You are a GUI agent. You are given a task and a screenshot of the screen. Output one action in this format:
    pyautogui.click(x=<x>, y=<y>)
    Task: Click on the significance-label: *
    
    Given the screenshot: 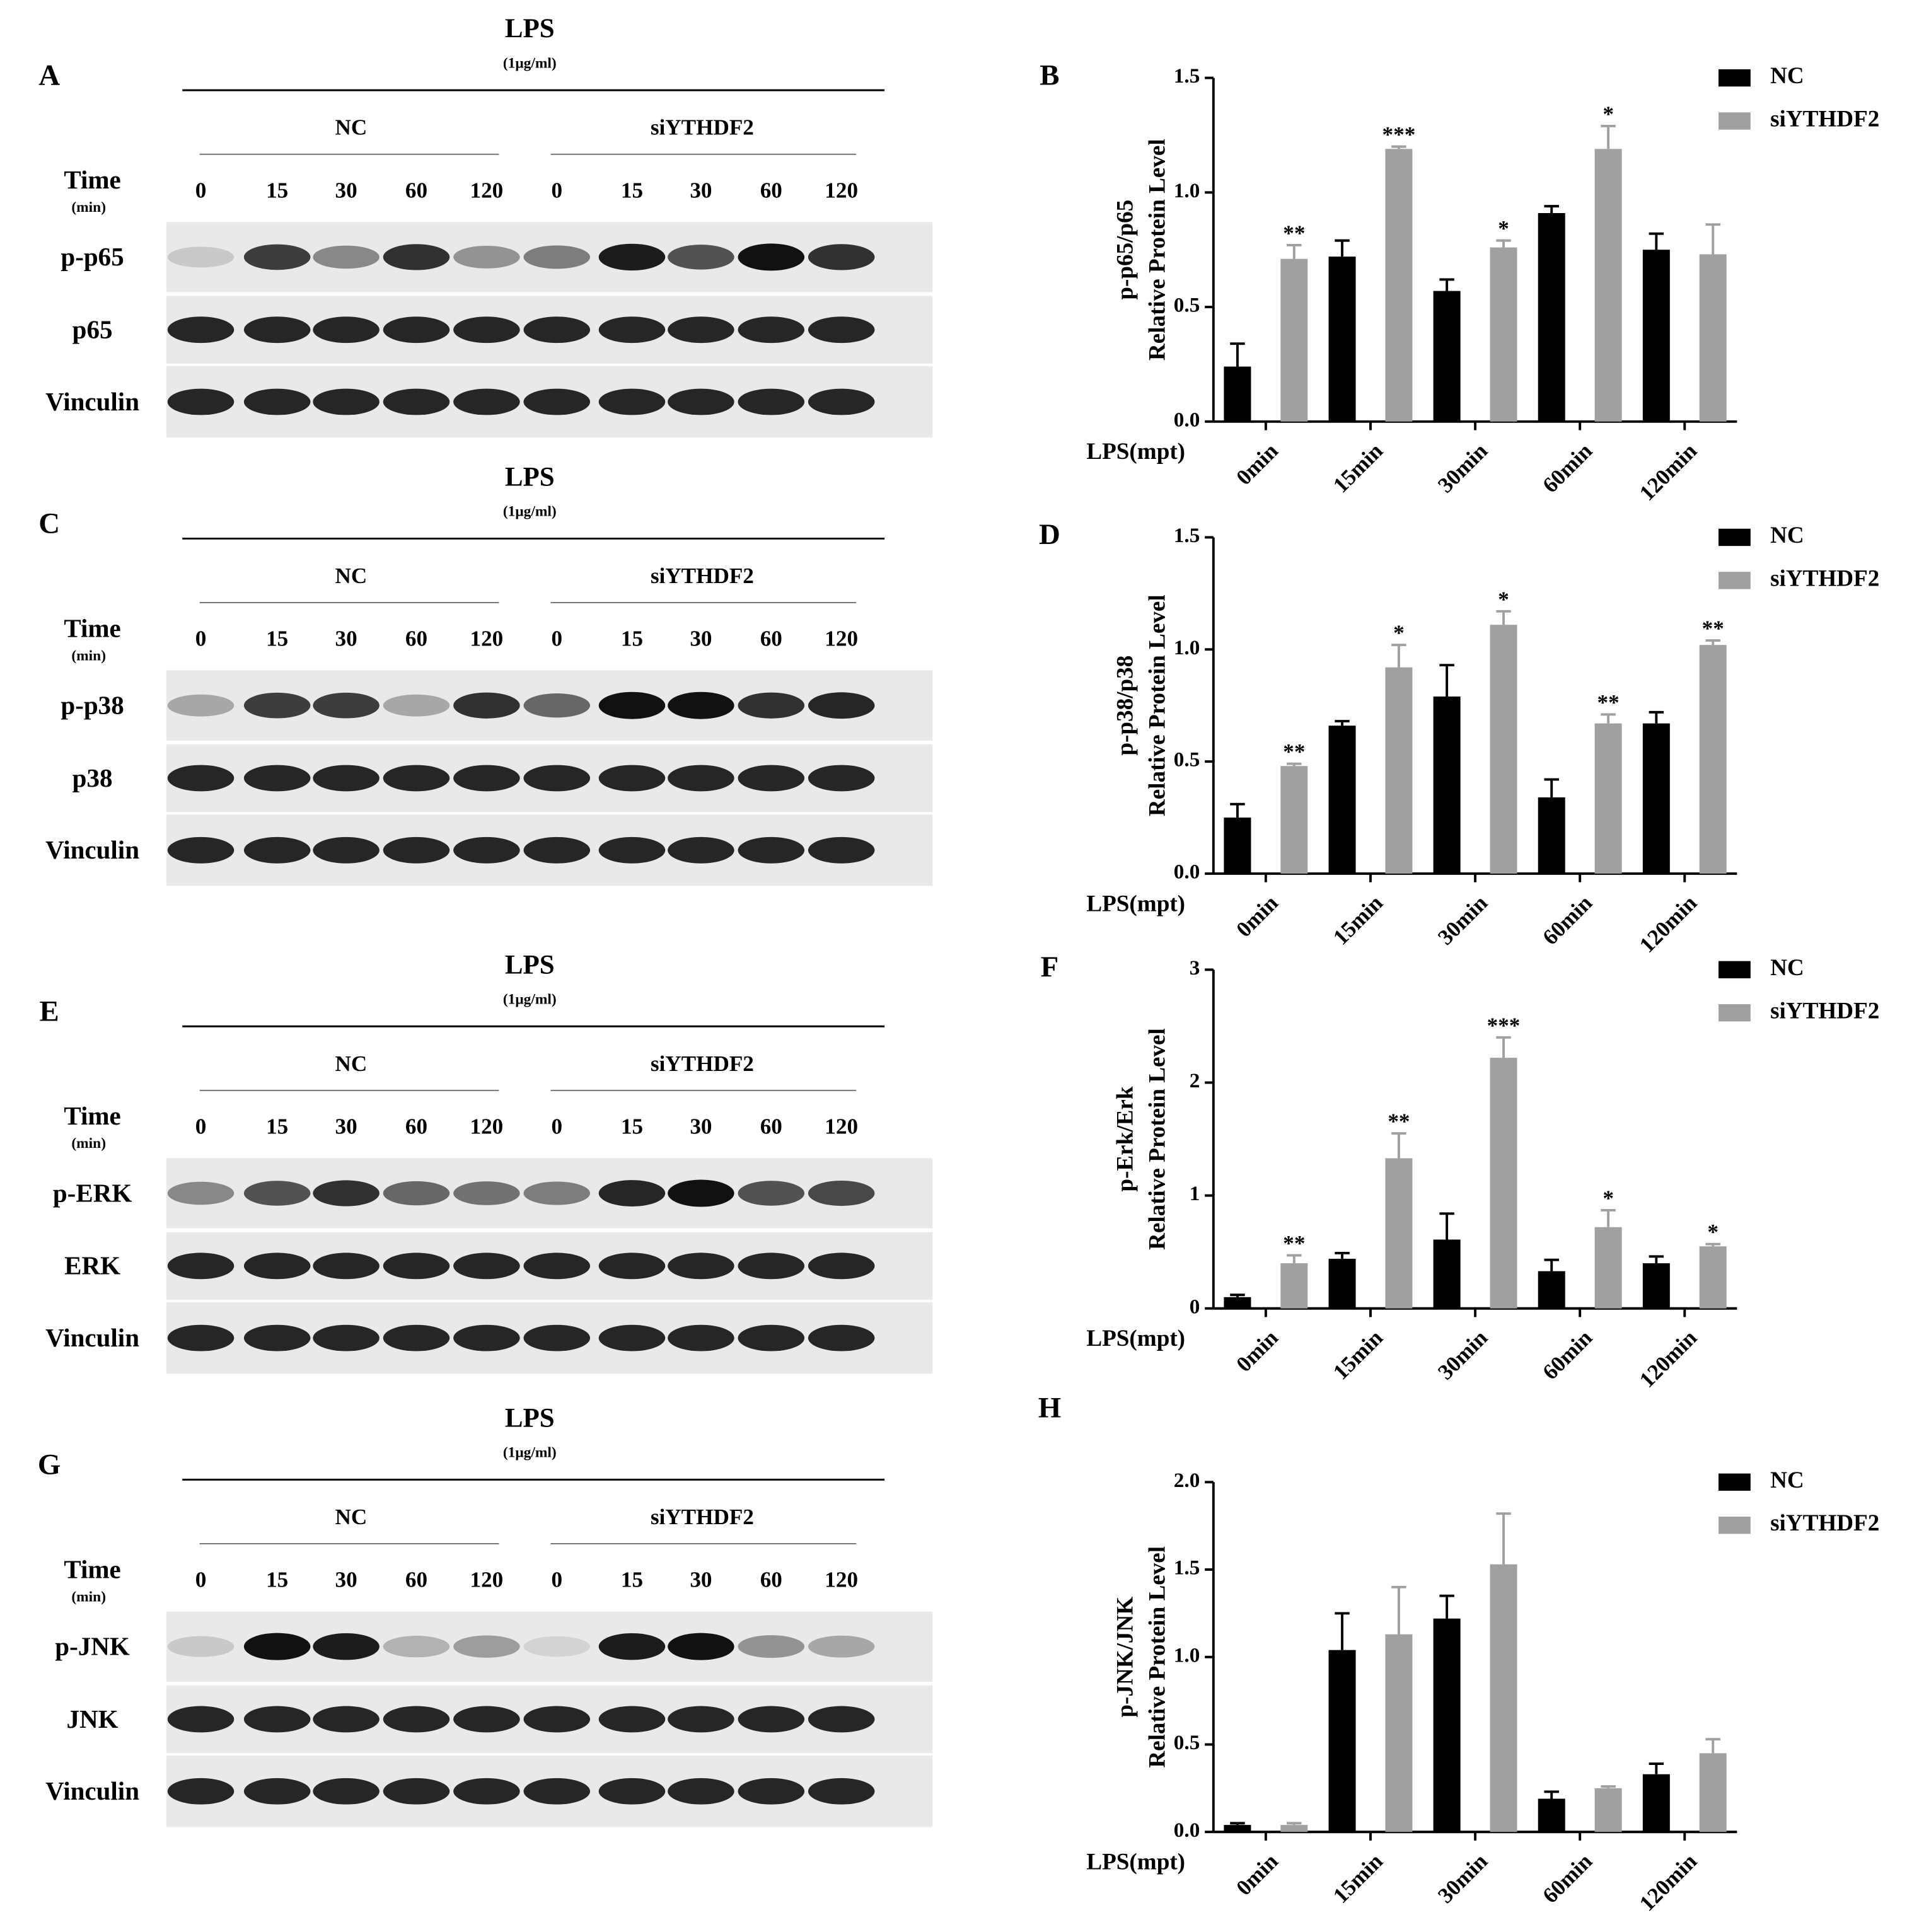 What is the action you would take?
    pyautogui.click(x=1713, y=1232)
    